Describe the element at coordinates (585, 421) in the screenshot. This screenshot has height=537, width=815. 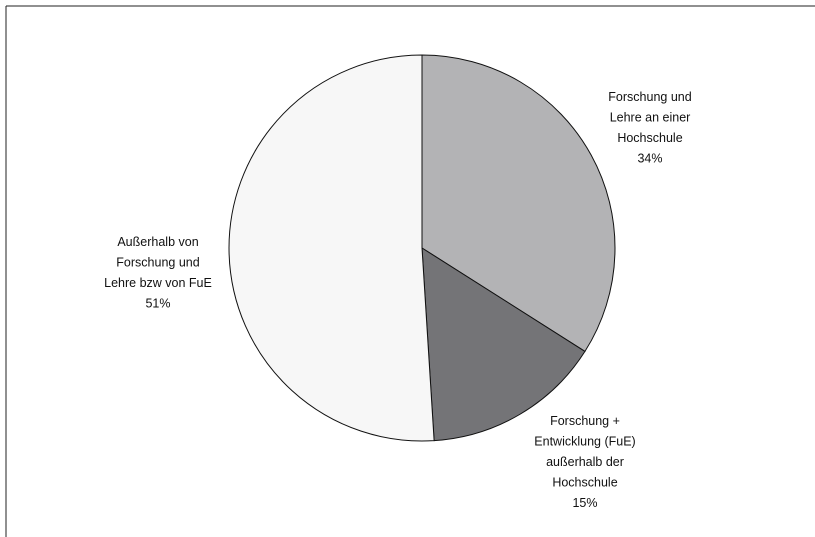
I see `pie-slice-label-line-2-1: Forschung +` at that location.